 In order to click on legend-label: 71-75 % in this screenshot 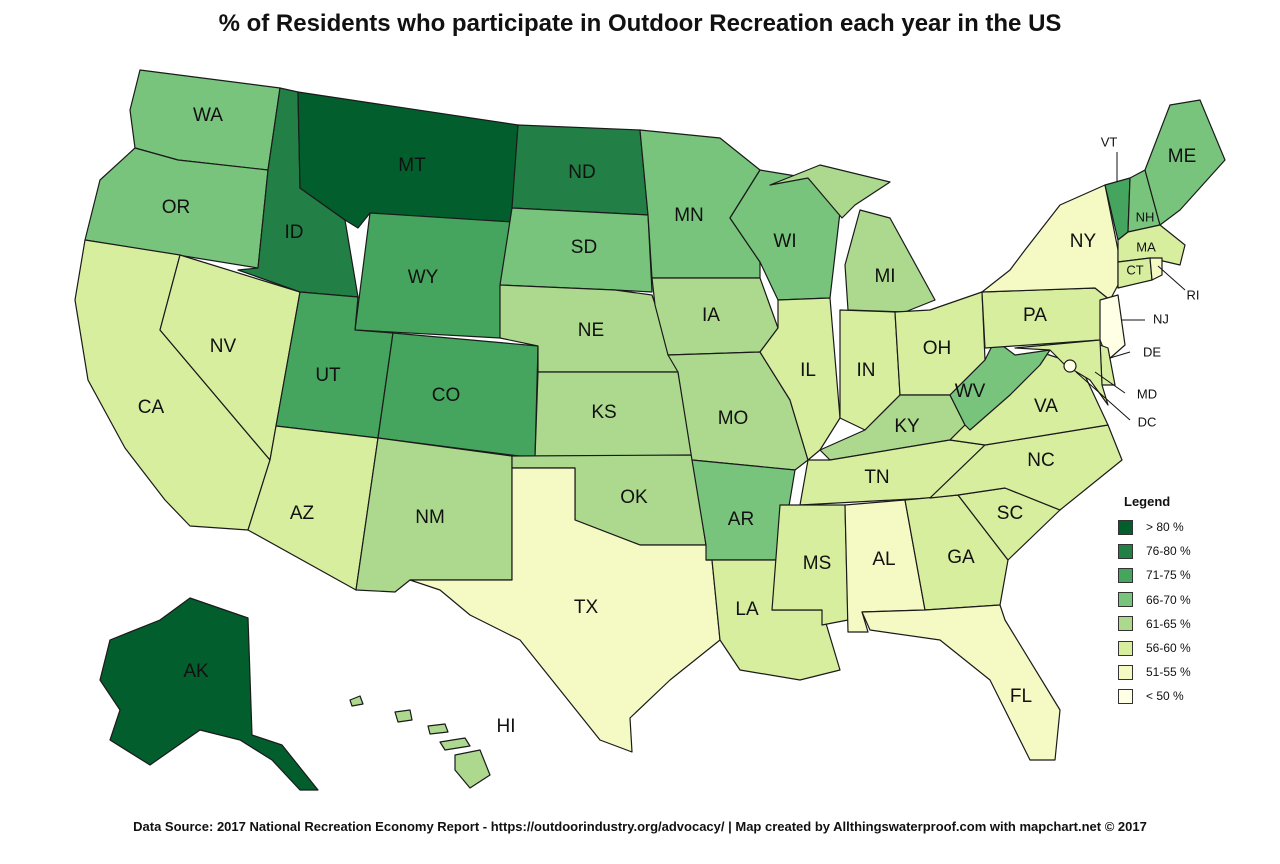, I will do `click(1168, 575)`.